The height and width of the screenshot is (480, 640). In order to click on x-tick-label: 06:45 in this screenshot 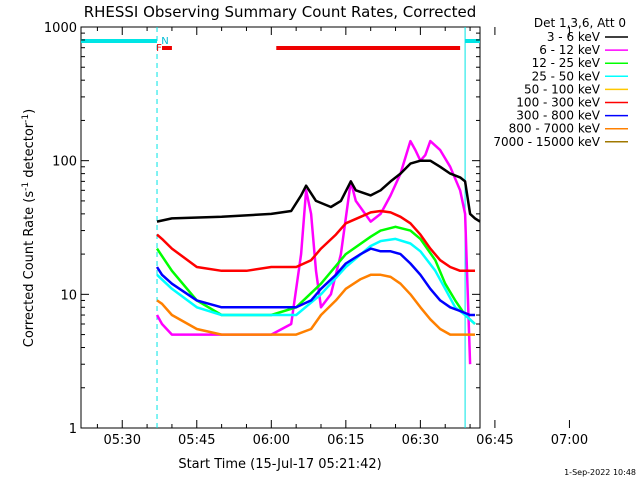, I will do `click(494, 440)`.